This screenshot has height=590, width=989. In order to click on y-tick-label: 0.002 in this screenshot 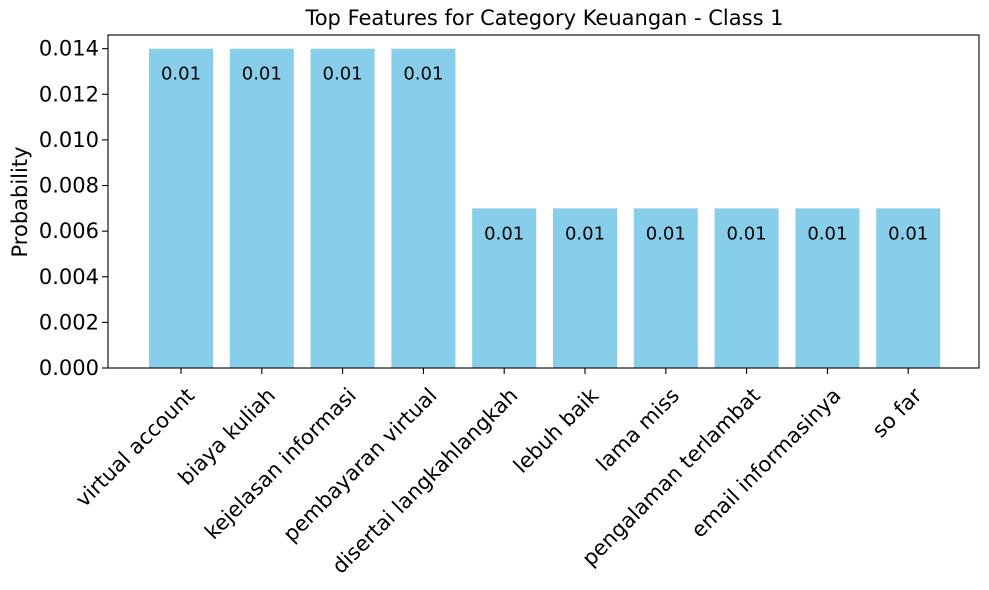, I will do `click(69, 322)`.